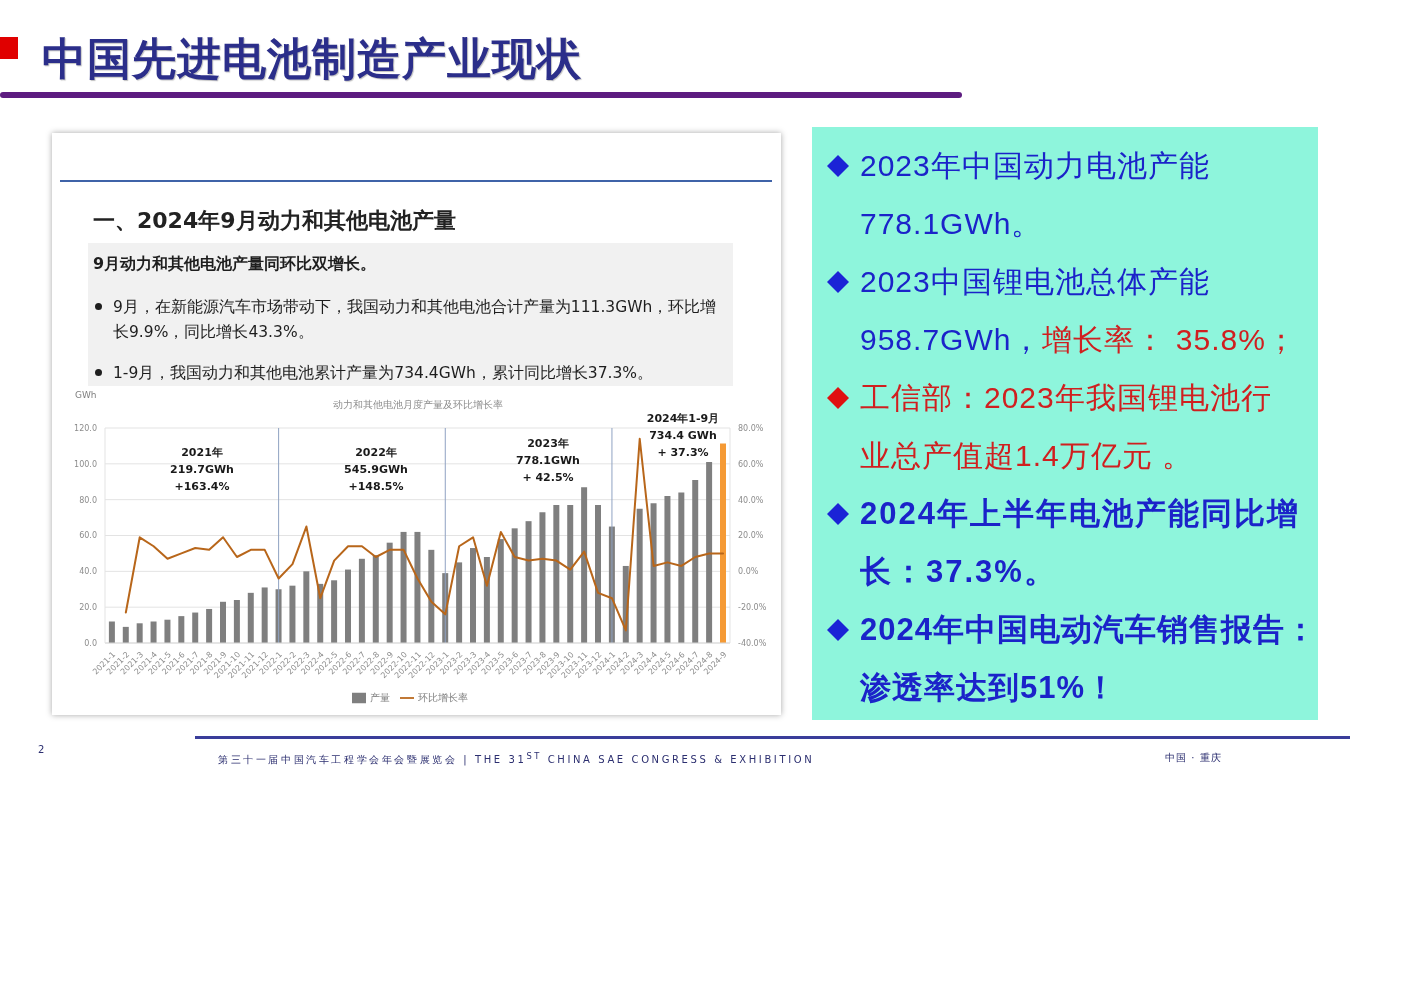 This screenshot has height=992, width=1403. Describe the element at coordinates (1035, 194) in the screenshot. I see `text: 2023年中国动力电池产能778.1GWh。` at that location.